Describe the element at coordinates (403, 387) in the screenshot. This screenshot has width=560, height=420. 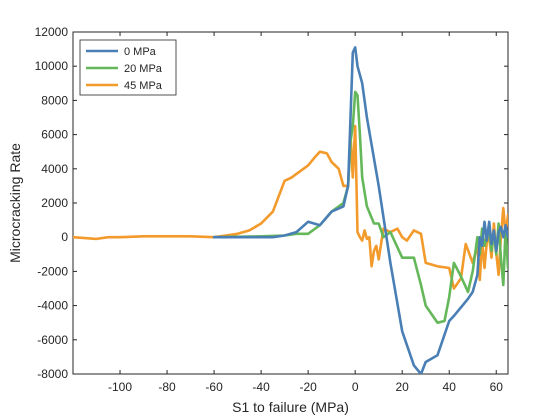
I see `x-tick-label: 20` at that location.